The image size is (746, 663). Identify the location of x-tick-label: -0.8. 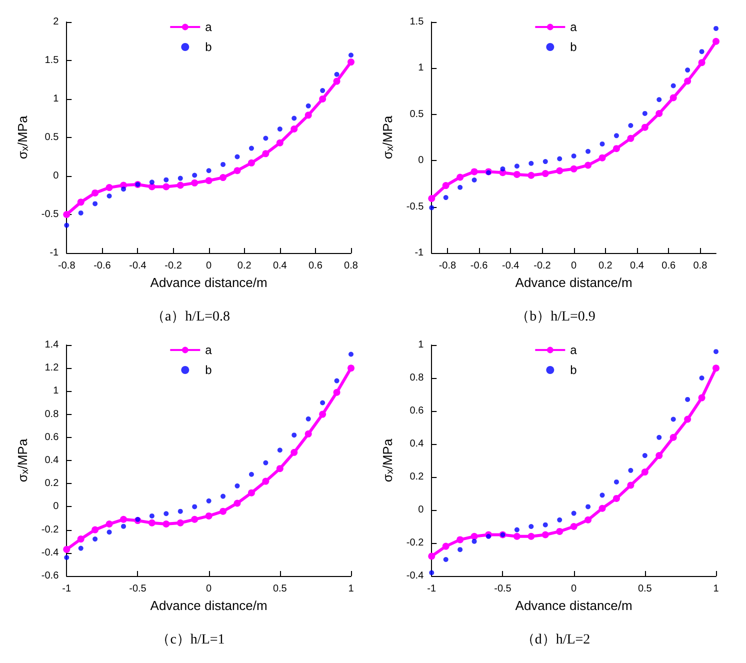
(67, 266).